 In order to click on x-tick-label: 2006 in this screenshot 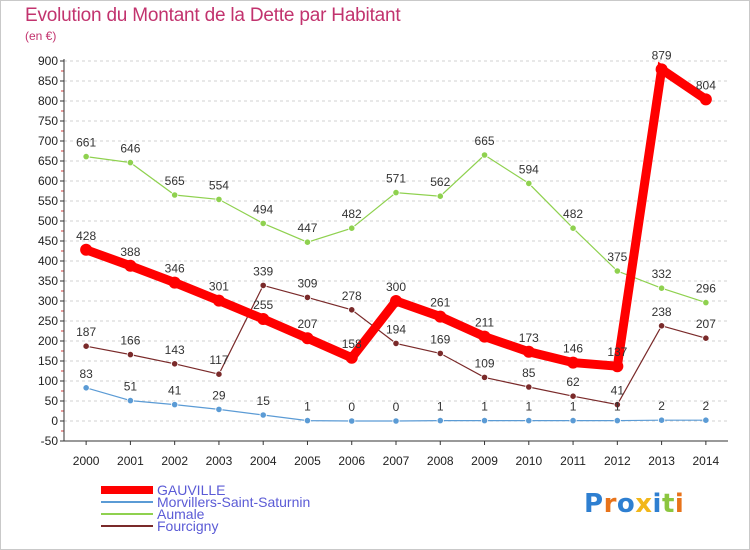, I will do `click(351, 461)`.